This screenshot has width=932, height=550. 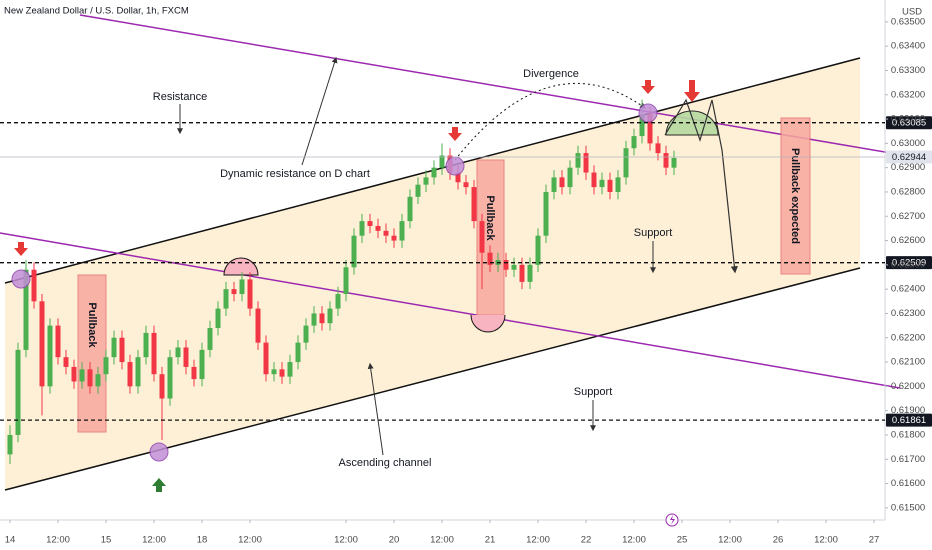 What do you see at coordinates (908, 216) in the screenshot?
I see `y-tick-label: 0.62700` at bounding box center [908, 216].